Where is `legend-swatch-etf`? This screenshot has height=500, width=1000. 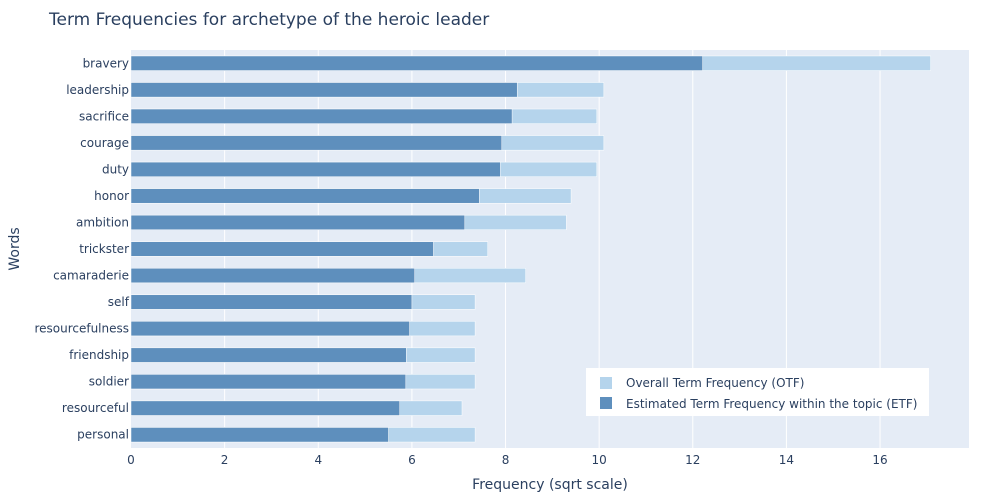 legend-swatch-etf is located at coordinates (606, 403).